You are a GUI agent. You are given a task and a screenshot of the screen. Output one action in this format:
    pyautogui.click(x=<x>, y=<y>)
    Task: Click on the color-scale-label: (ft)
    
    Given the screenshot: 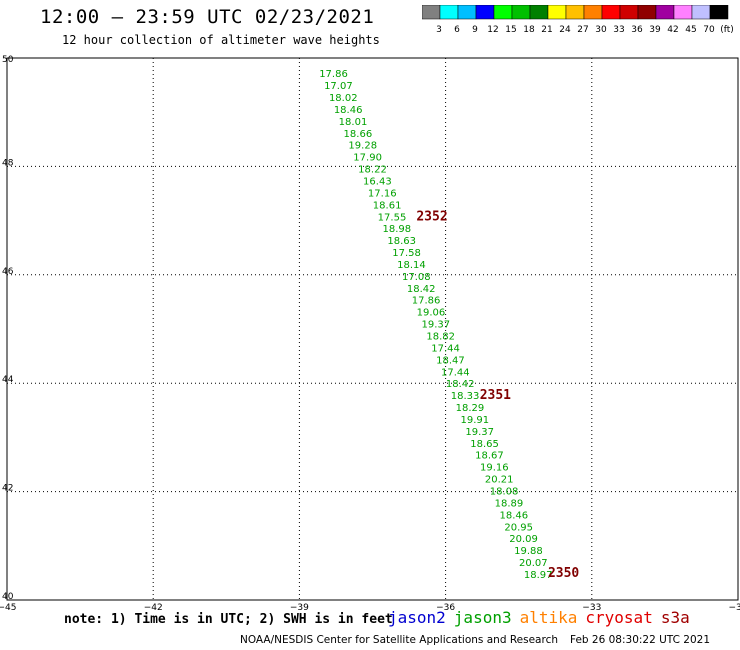 What is the action you would take?
    pyautogui.click(x=727, y=30)
    